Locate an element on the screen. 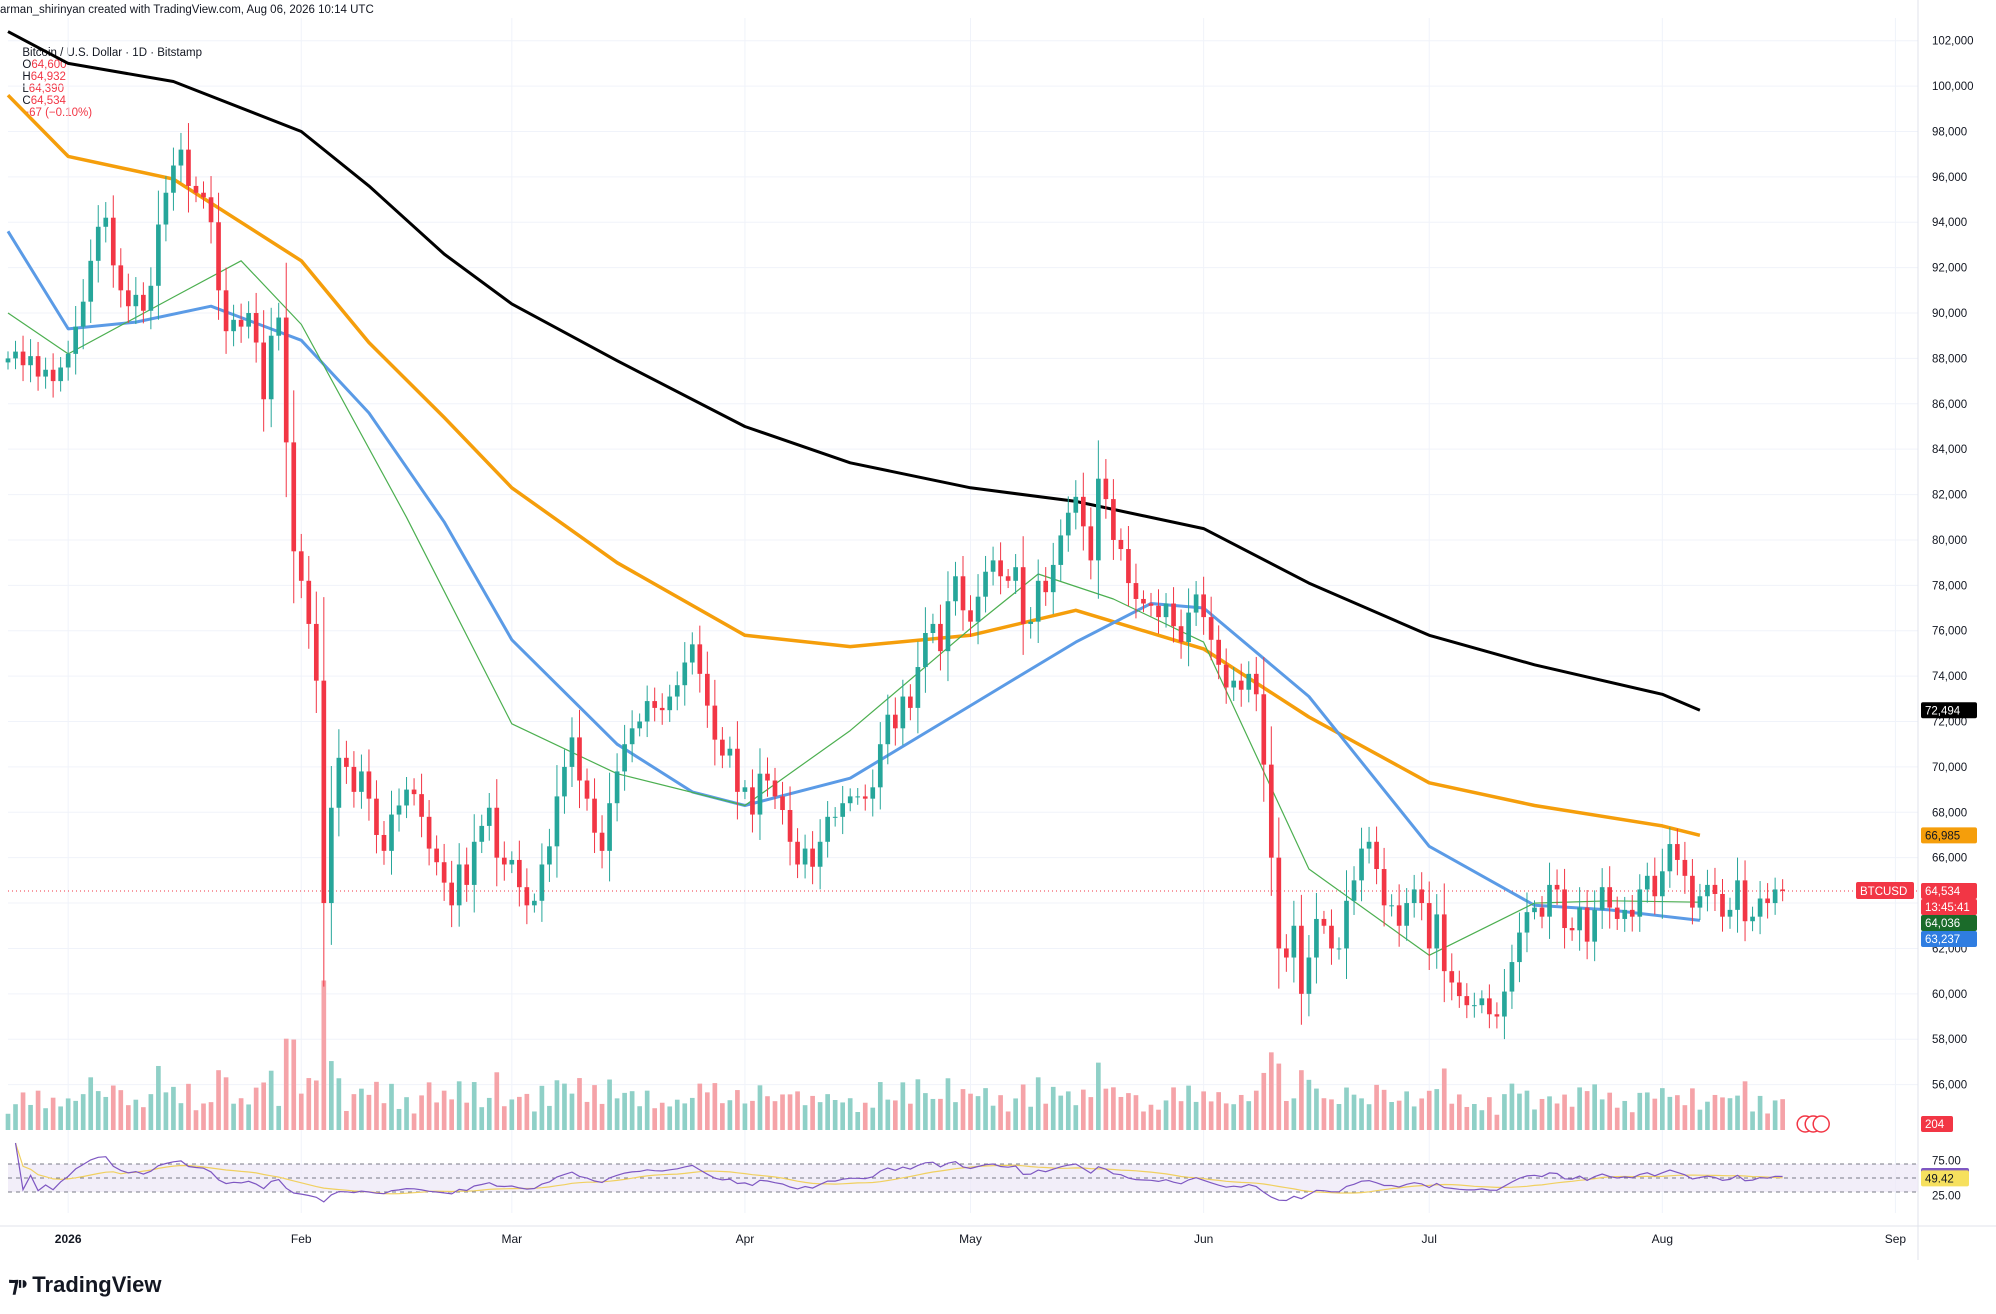  y-tick-label: 82,000 is located at coordinates (1949, 496).